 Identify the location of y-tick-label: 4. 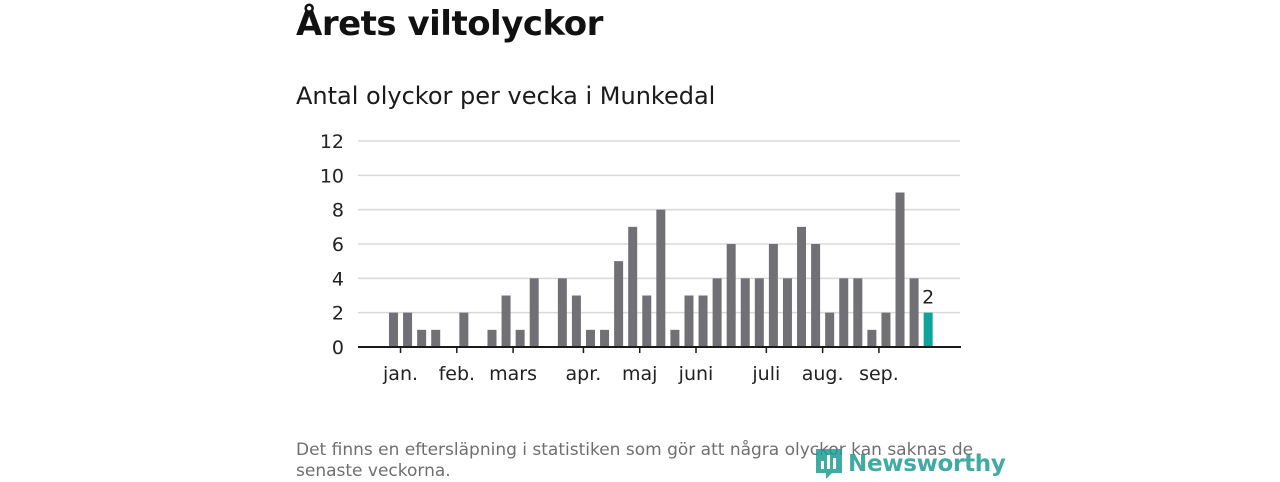
(338, 279).